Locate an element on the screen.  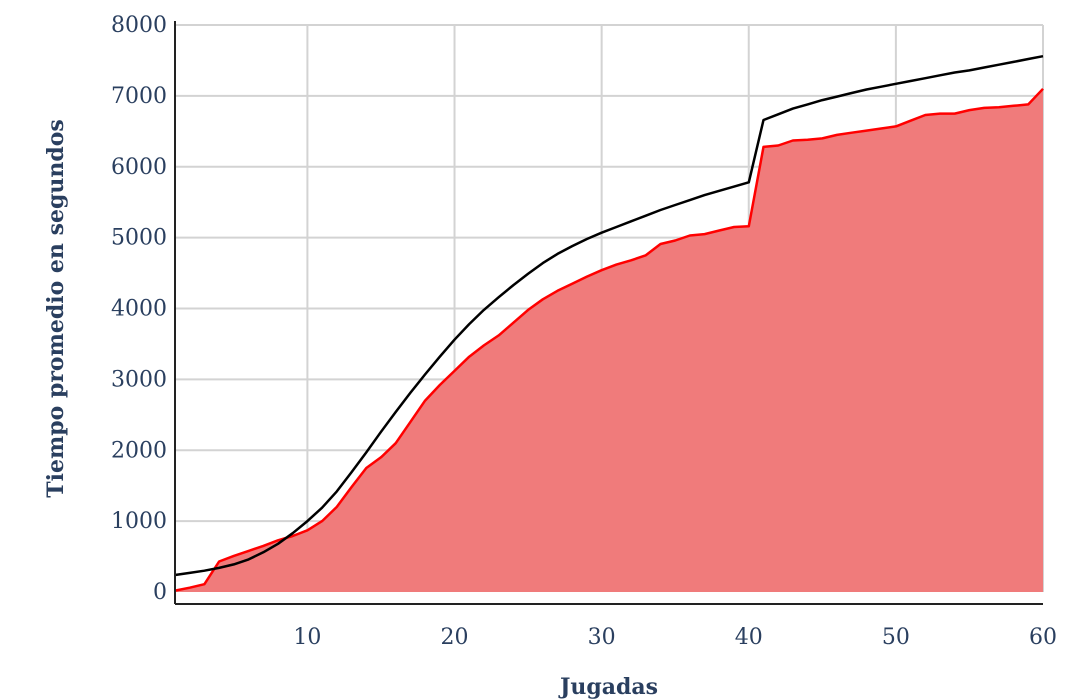
y-tick-label: 3000 is located at coordinates (139, 379).